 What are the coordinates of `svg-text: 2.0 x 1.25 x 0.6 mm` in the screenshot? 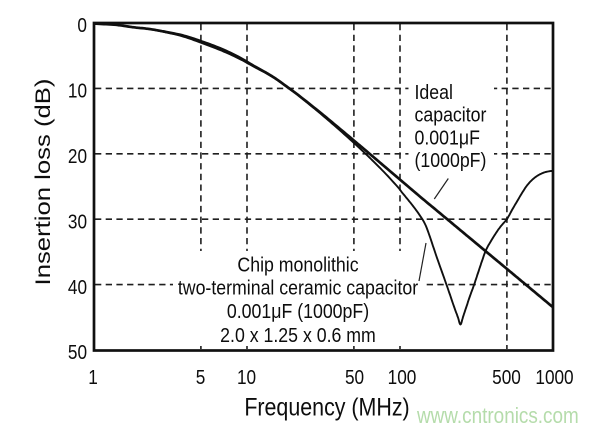 It's located at (298, 336).